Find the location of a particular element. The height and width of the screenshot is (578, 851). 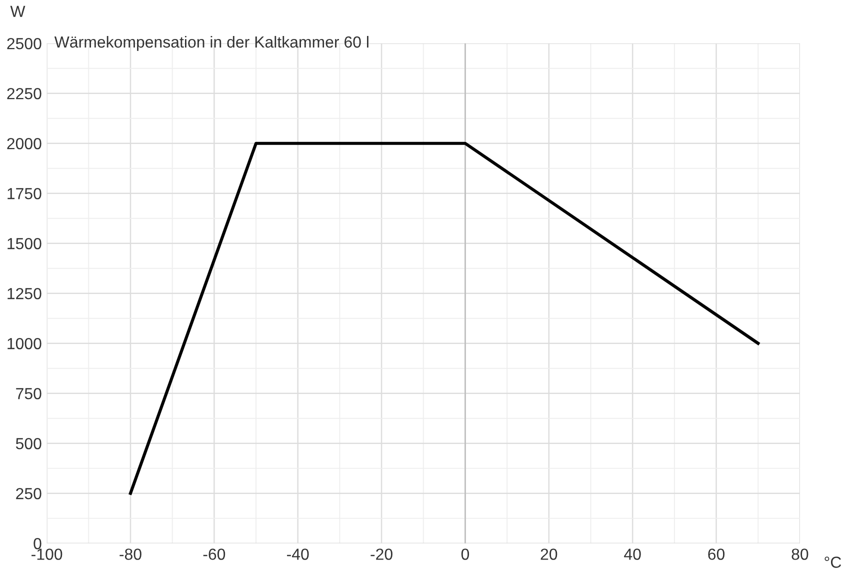

x-tick-label: 80 is located at coordinates (800, 554).